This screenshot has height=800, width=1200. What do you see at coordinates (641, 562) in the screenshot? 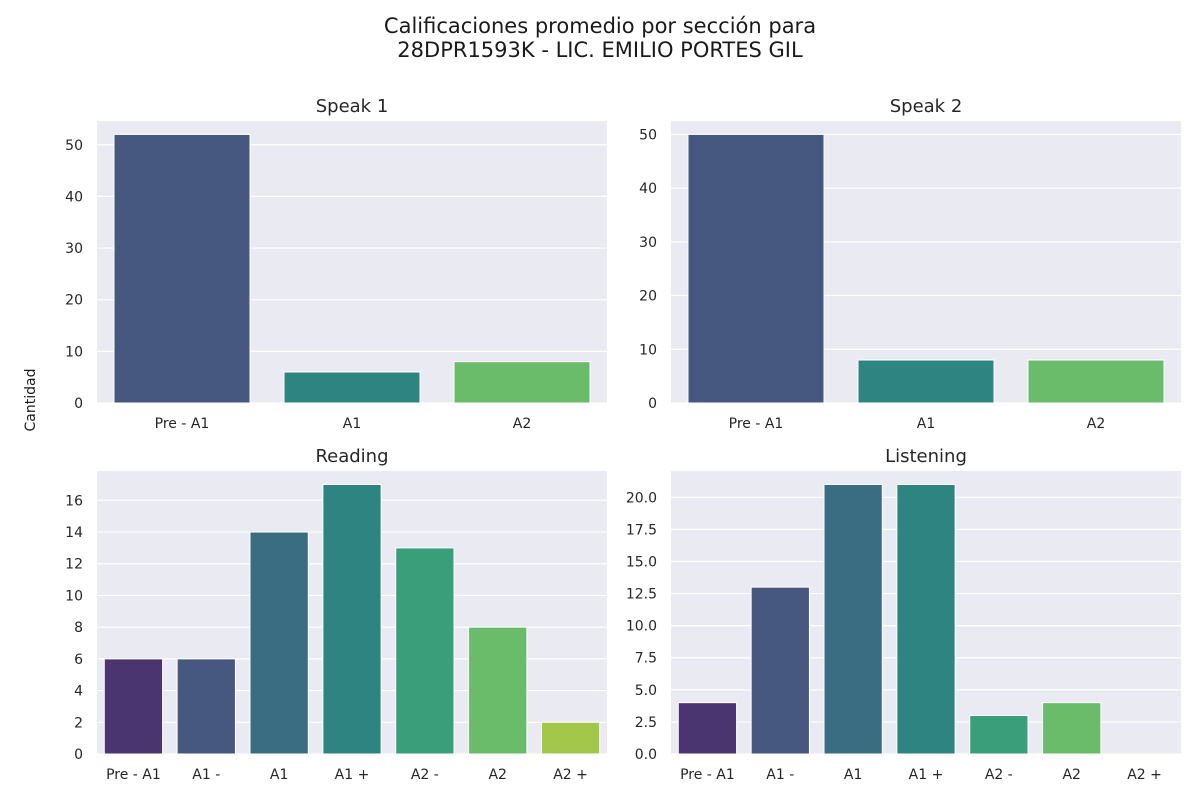
I see `y-tick-label: 15.0` at bounding box center [641, 562].